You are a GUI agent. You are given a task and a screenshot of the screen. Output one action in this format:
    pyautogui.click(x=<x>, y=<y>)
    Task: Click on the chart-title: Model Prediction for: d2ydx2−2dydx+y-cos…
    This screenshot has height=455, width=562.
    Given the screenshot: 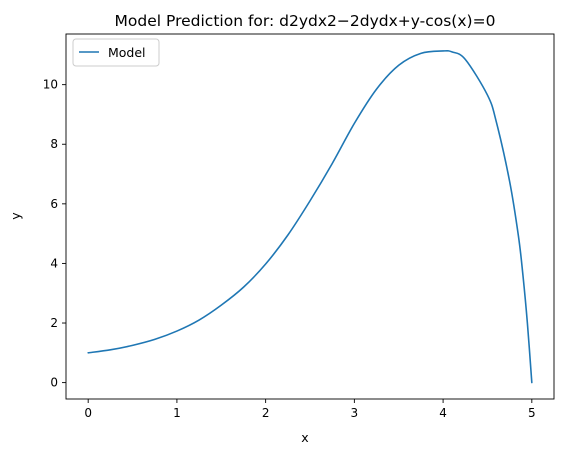 What is the action you would take?
    pyautogui.click(x=305, y=21)
    